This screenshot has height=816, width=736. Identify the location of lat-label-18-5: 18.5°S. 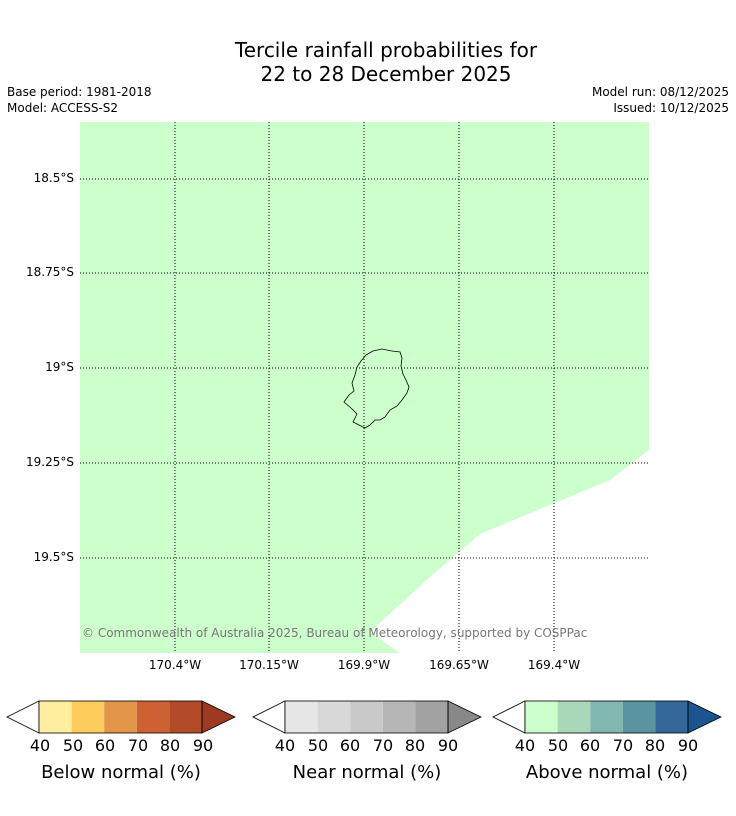
(53, 178).